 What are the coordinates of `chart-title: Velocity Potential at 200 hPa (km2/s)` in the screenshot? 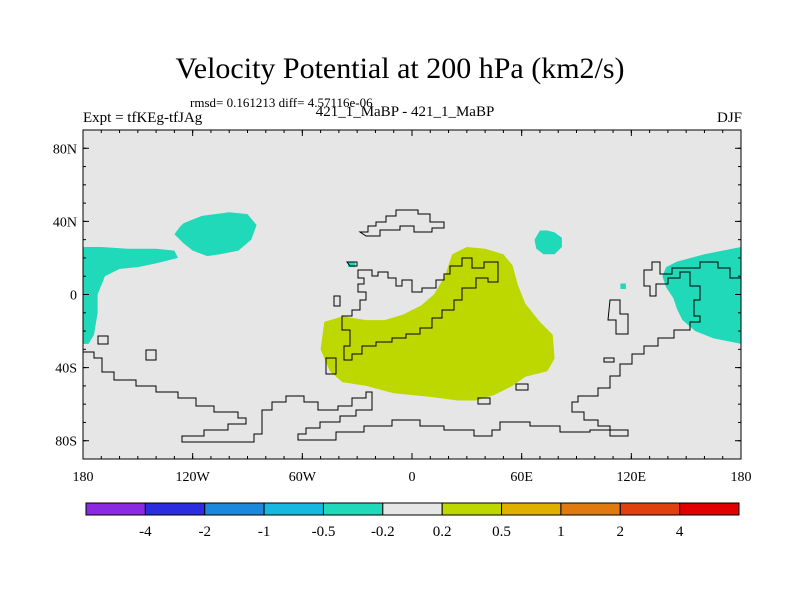 It's located at (400, 68).